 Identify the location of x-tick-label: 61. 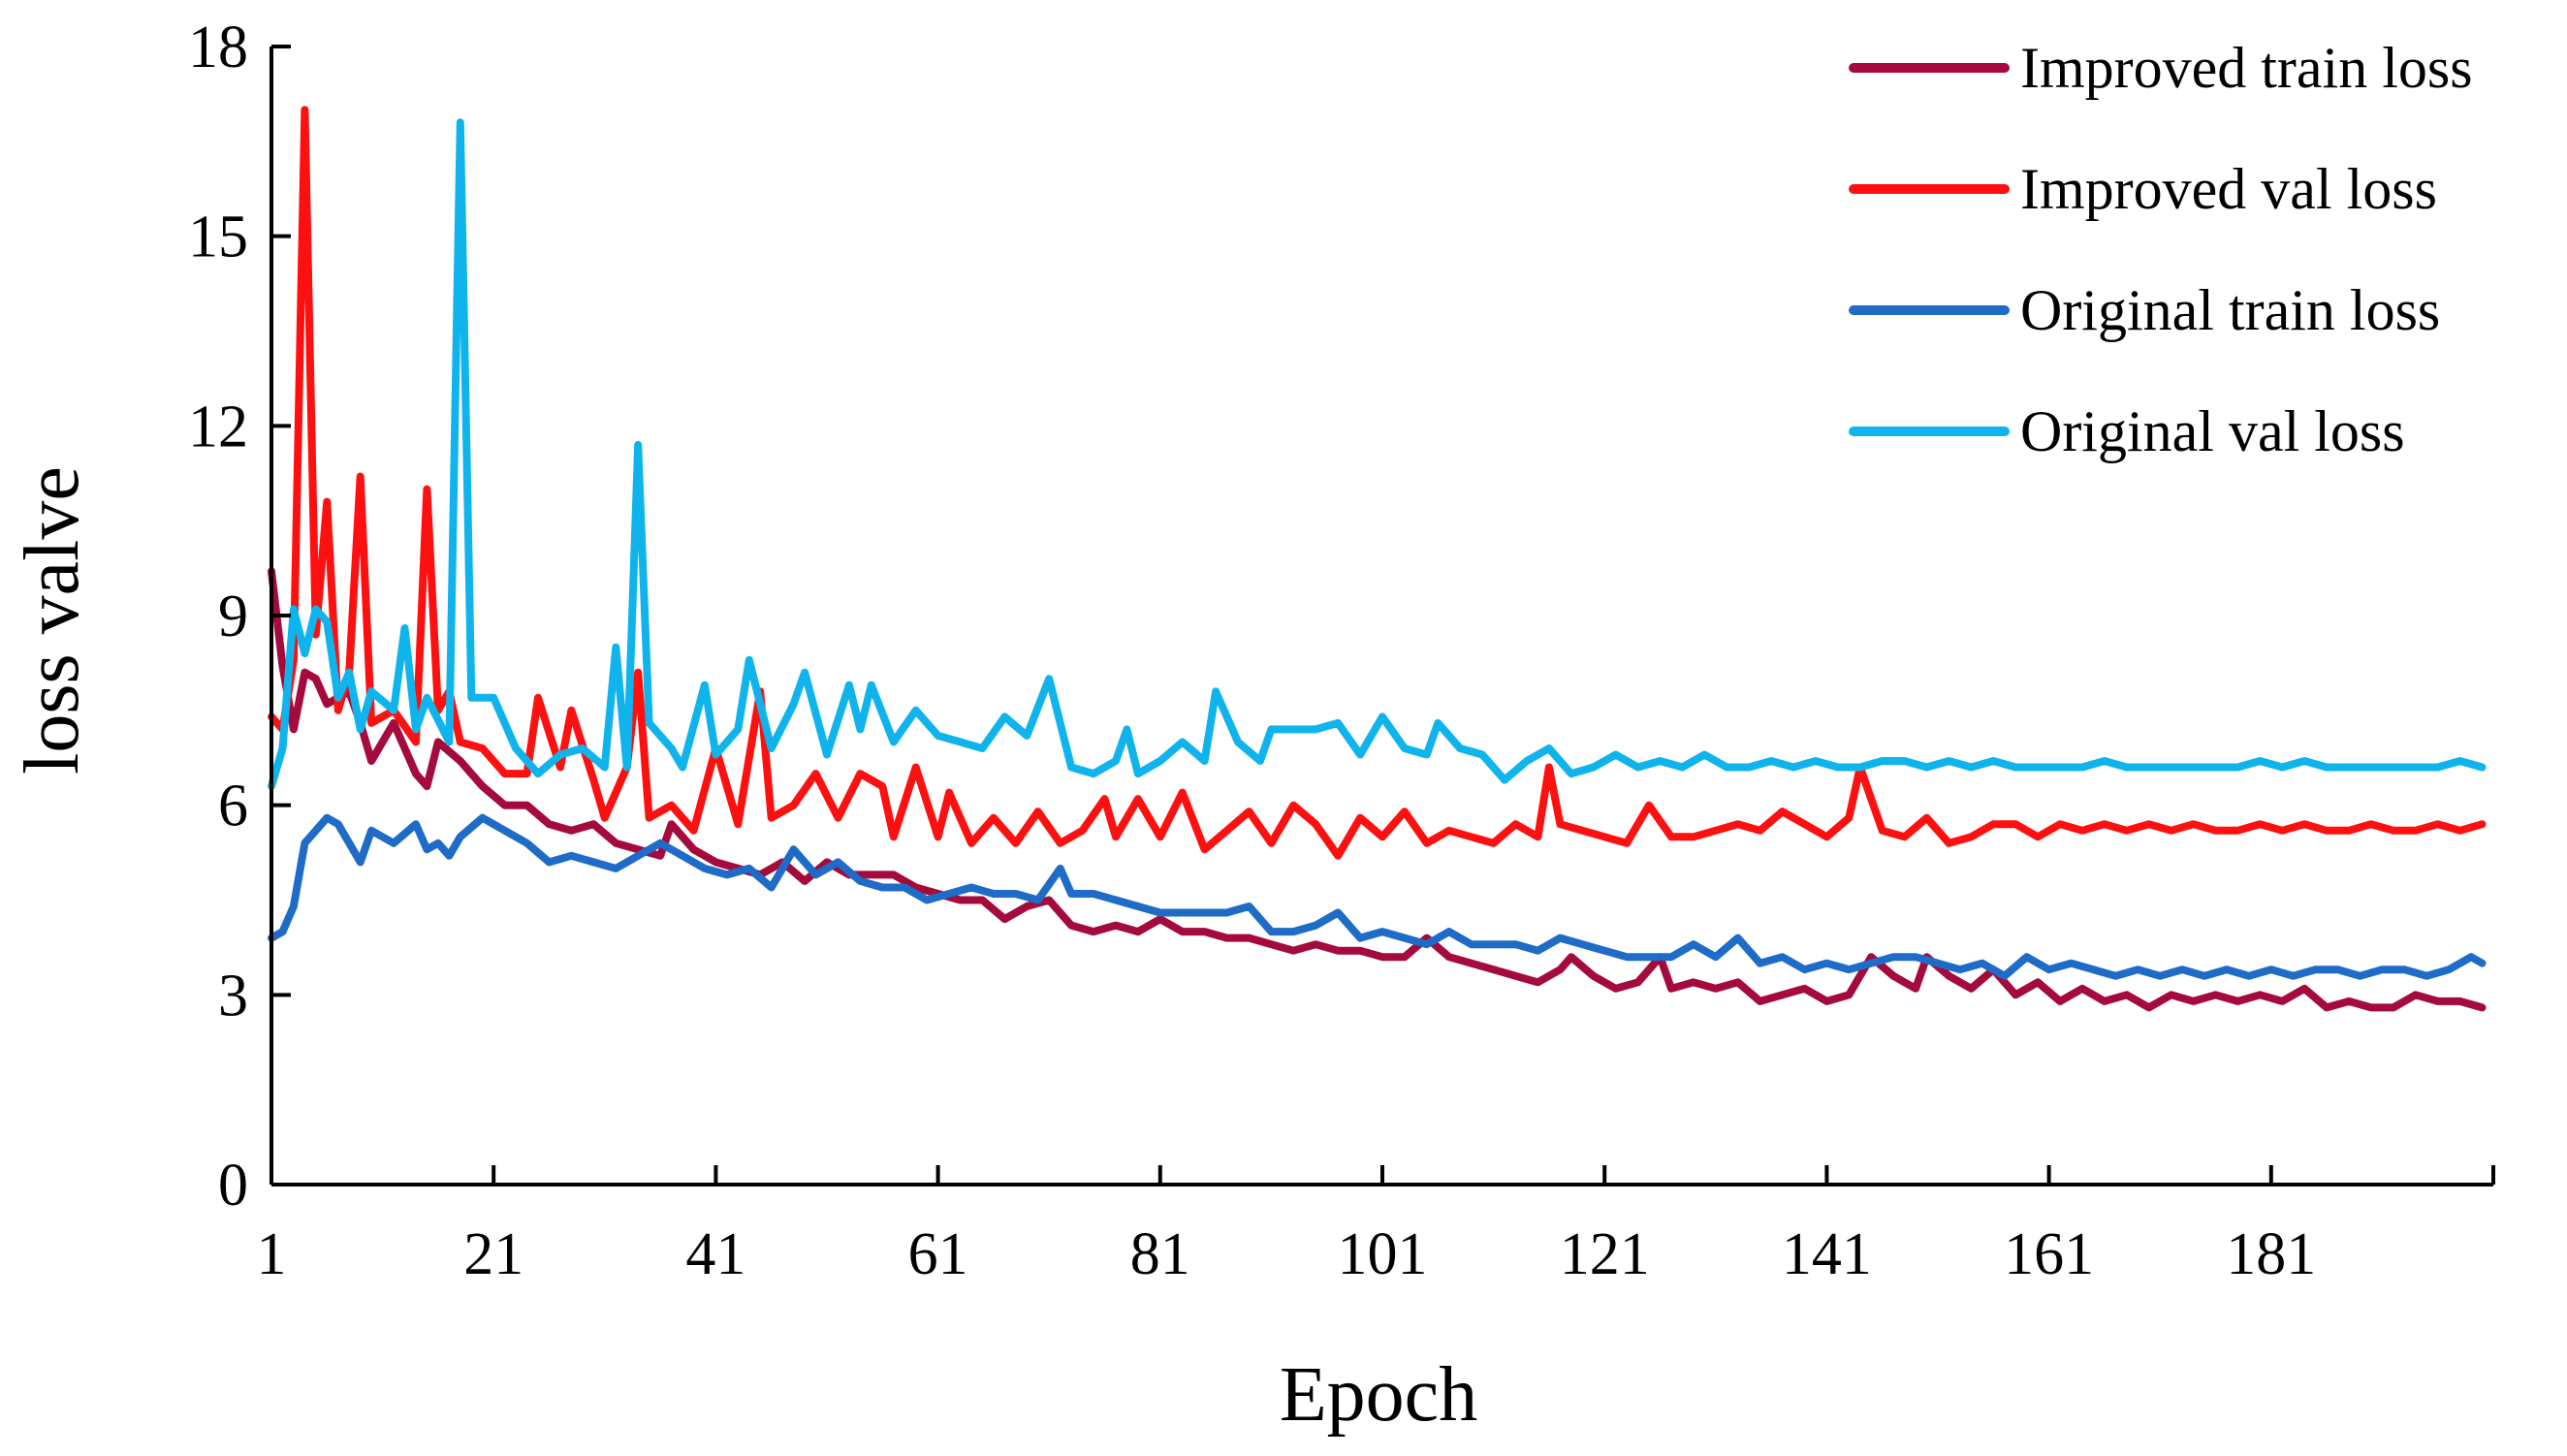
(938, 1254).